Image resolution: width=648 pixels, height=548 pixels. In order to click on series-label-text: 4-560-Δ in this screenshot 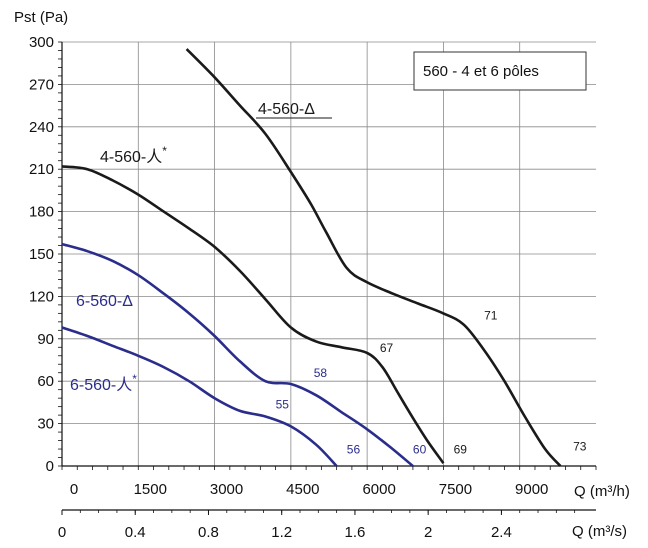, I will do `click(286, 109)`.